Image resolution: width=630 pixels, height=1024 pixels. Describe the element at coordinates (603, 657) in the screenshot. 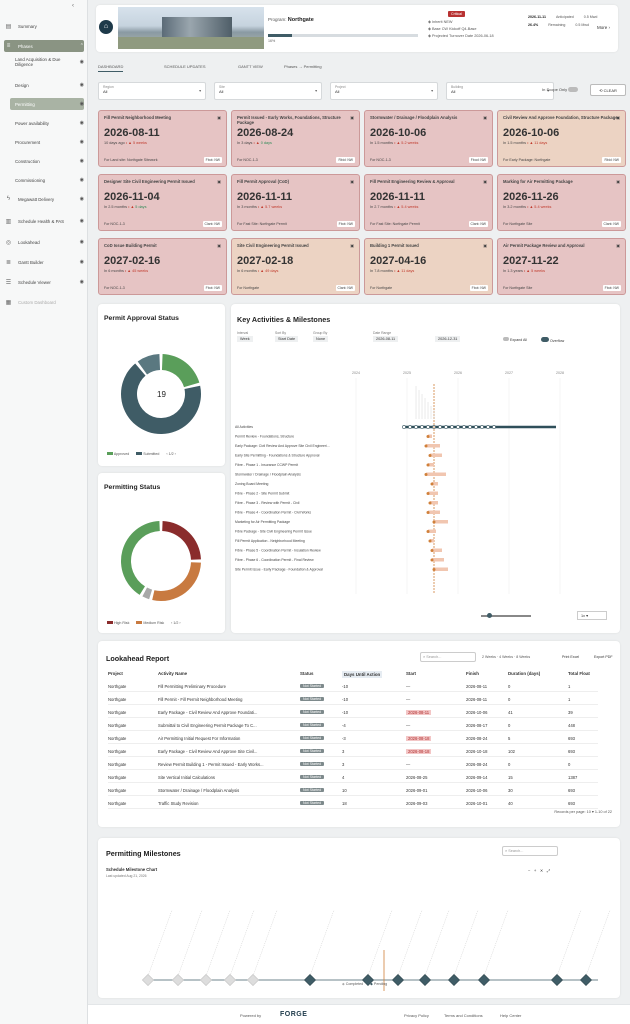

I see `export-pdf-button: Export PDF` at that location.